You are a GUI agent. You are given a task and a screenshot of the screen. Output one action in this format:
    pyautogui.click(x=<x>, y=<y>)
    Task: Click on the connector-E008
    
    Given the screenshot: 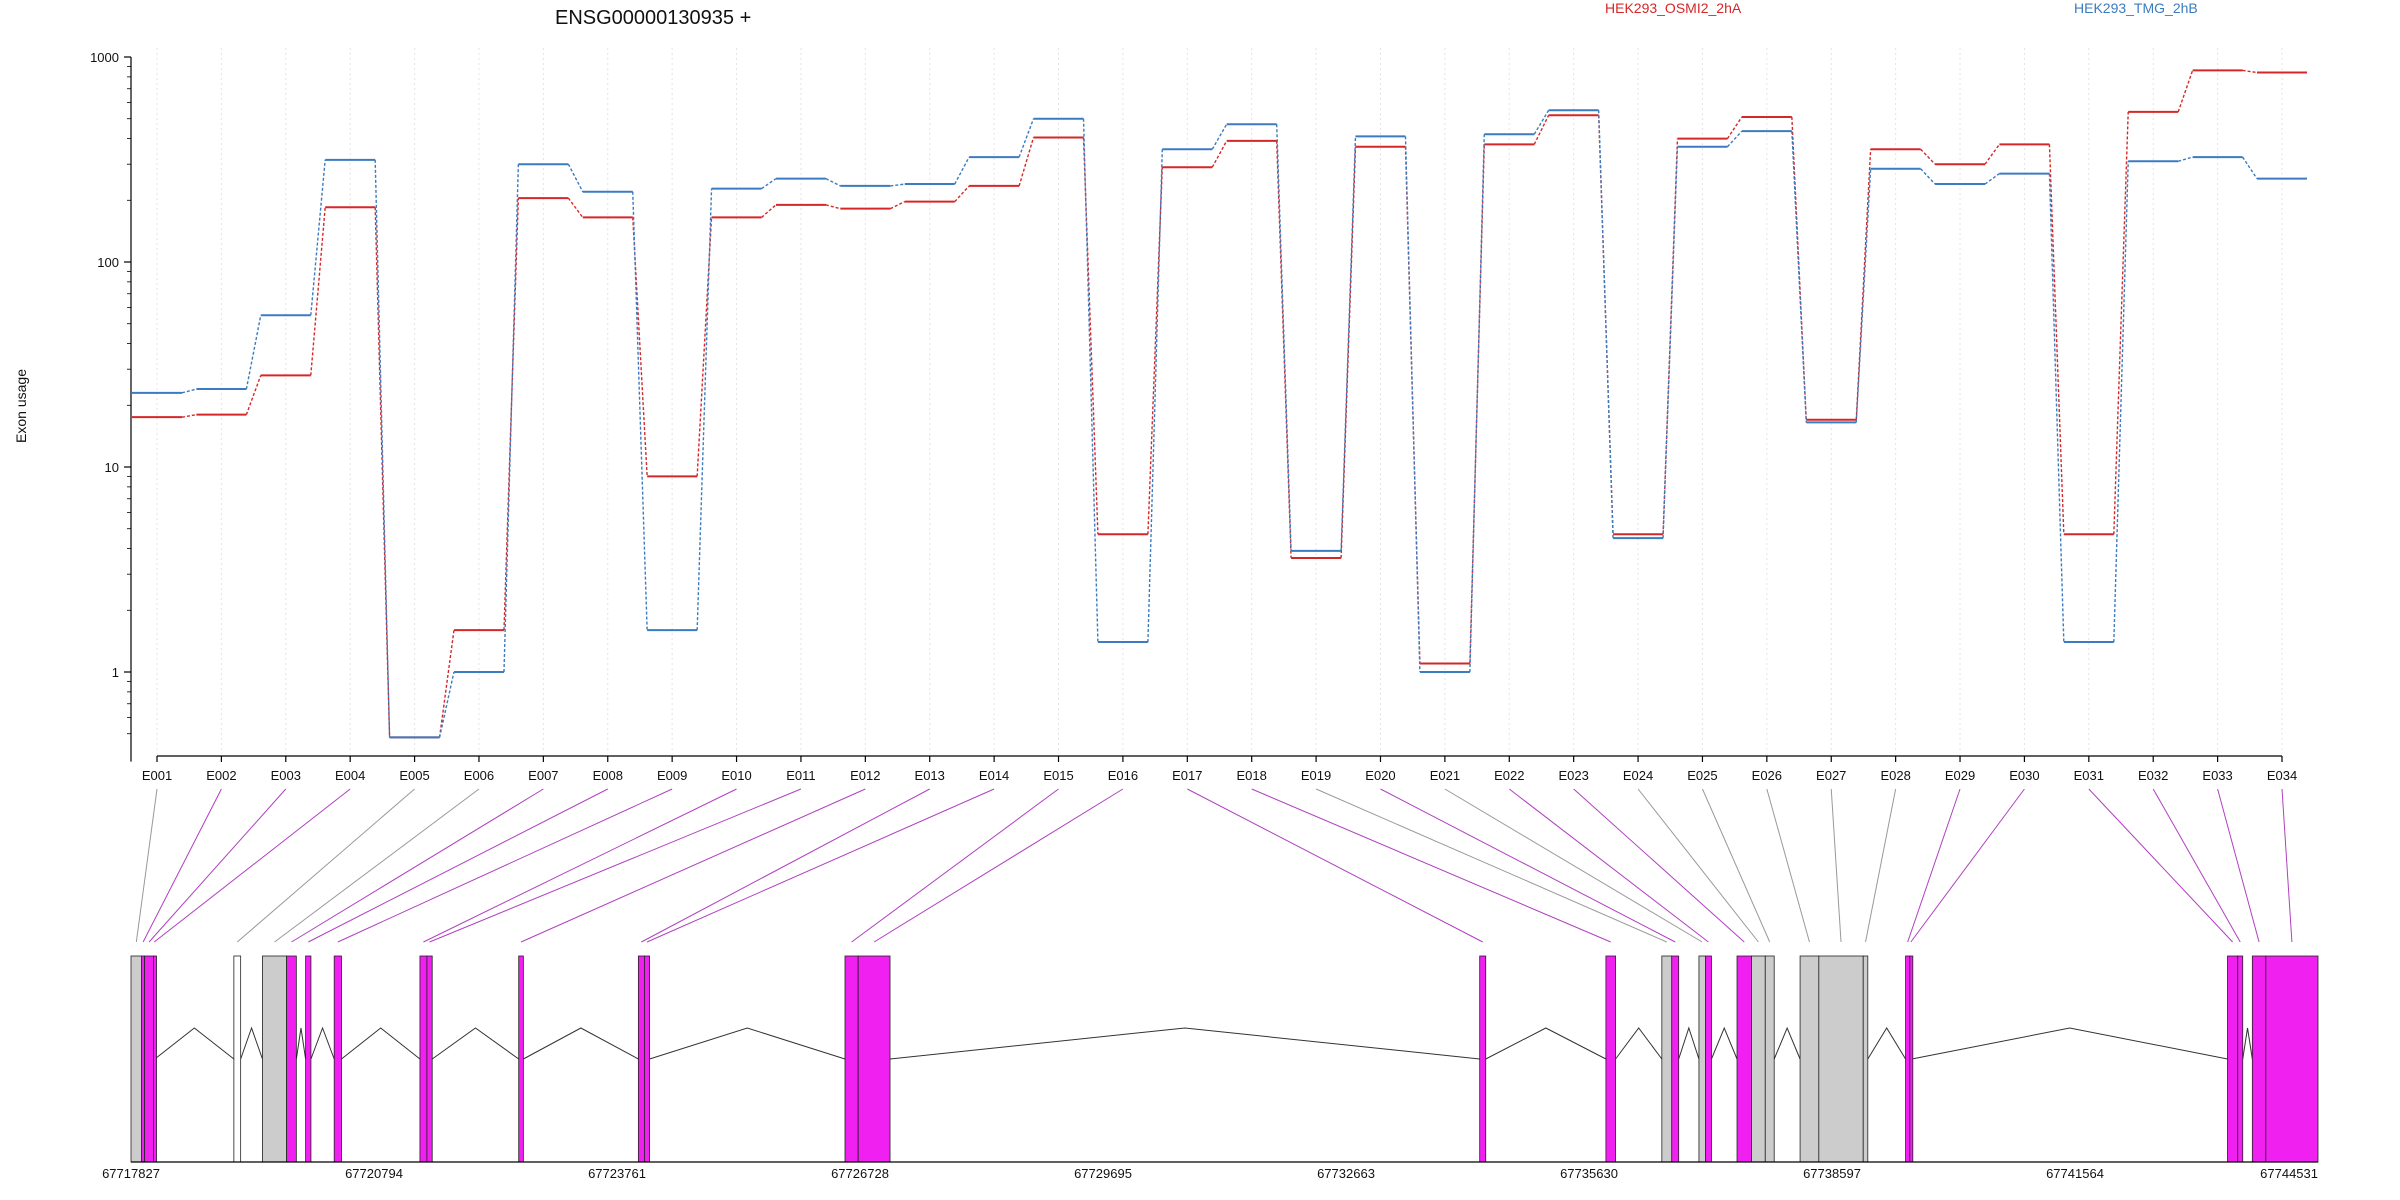 What is the action you would take?
    pyautogui.click(x=458, y=865)
    